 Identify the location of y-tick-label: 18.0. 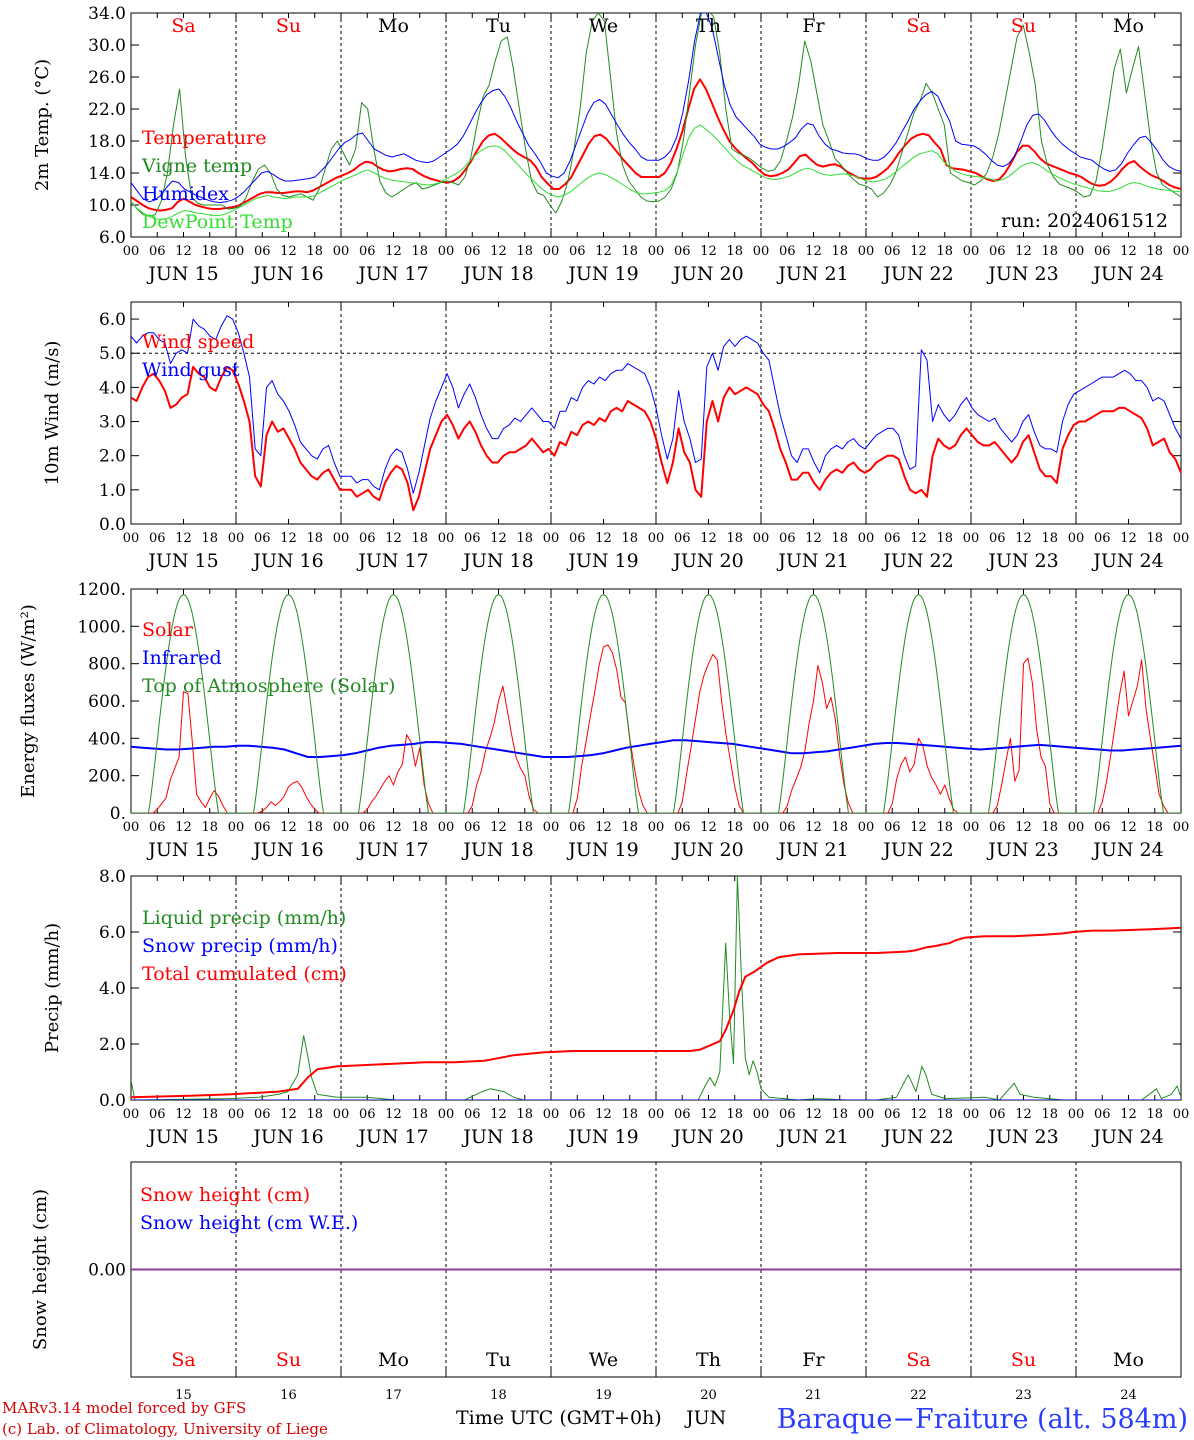
(107, 142).